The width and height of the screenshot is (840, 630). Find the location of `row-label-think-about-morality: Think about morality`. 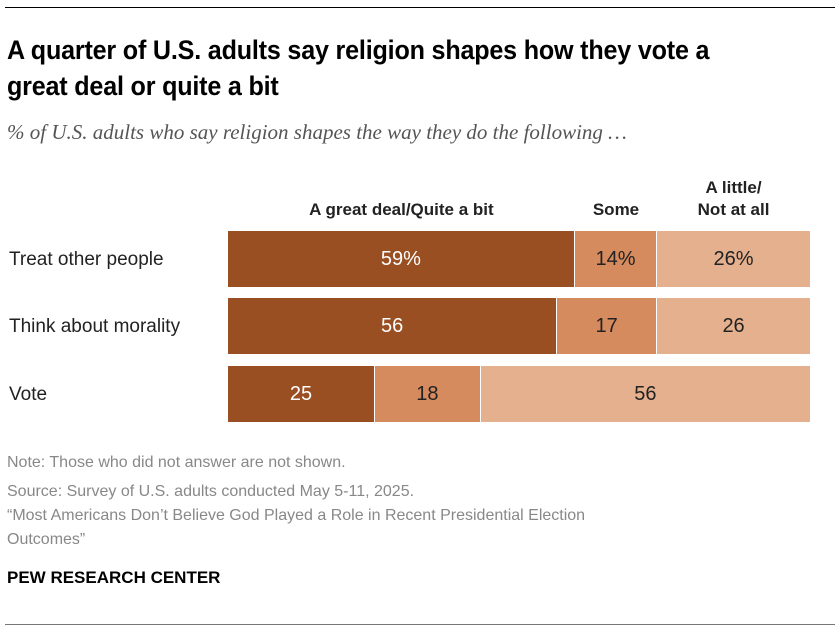

row-label-think-about-morality: Think about morality is located at coordinates (95, 326).